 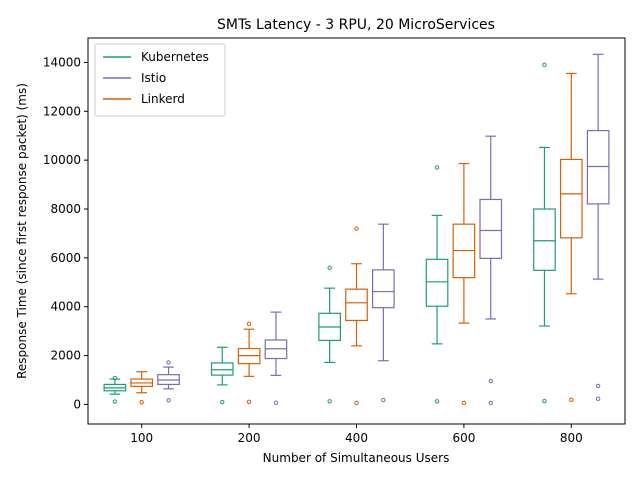 What do you see at coordinates (134, 78) in the screenshot?
I see `legend-entry-istio: Istio` at bounding box center [134, 78].